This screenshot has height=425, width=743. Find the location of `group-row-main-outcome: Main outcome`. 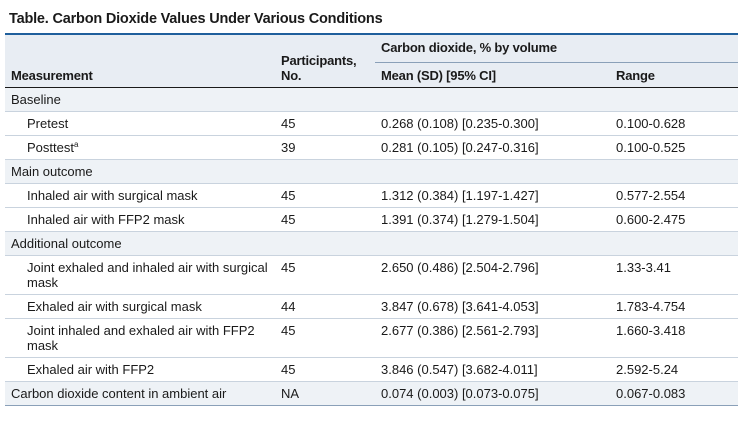

group-row-main-outcome: Main outcome is located at coordinates (372, 171).